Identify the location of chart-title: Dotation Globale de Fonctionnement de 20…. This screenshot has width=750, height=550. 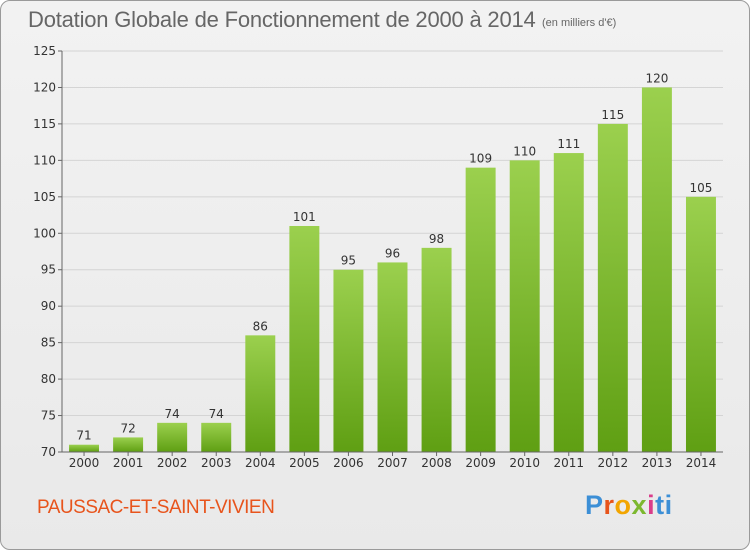
(282, 19).